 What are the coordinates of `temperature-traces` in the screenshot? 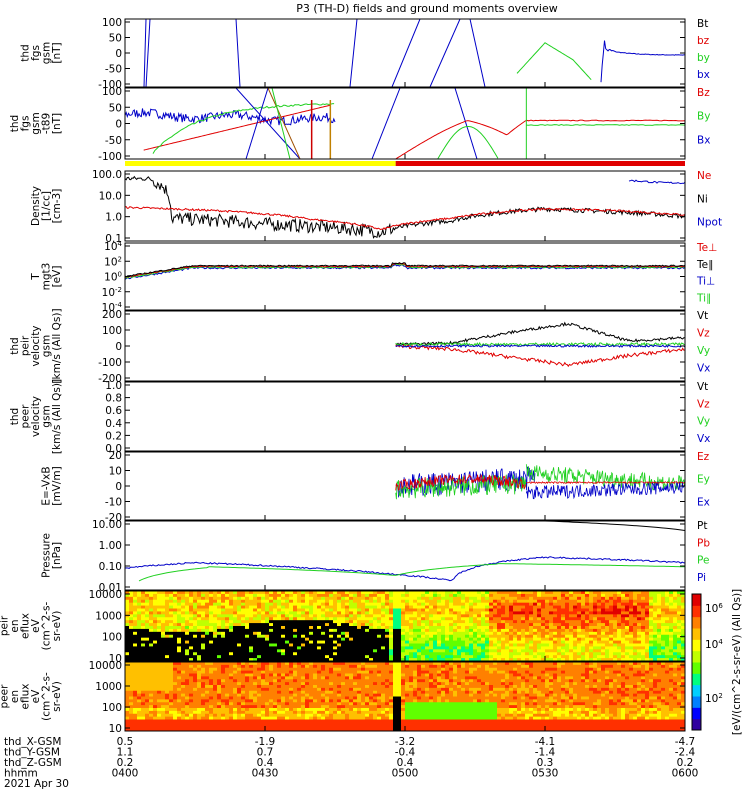 It's located at (405, 271).